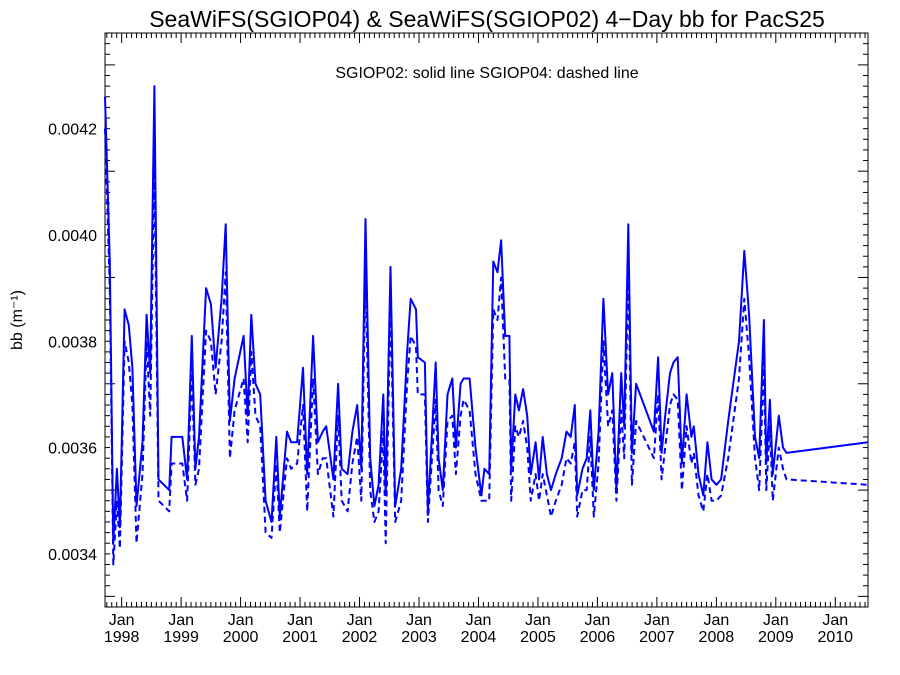  Describe the element at coordinates (717, 637) in the screenshot. I see `x-tick-year-label: 2008` at that location.